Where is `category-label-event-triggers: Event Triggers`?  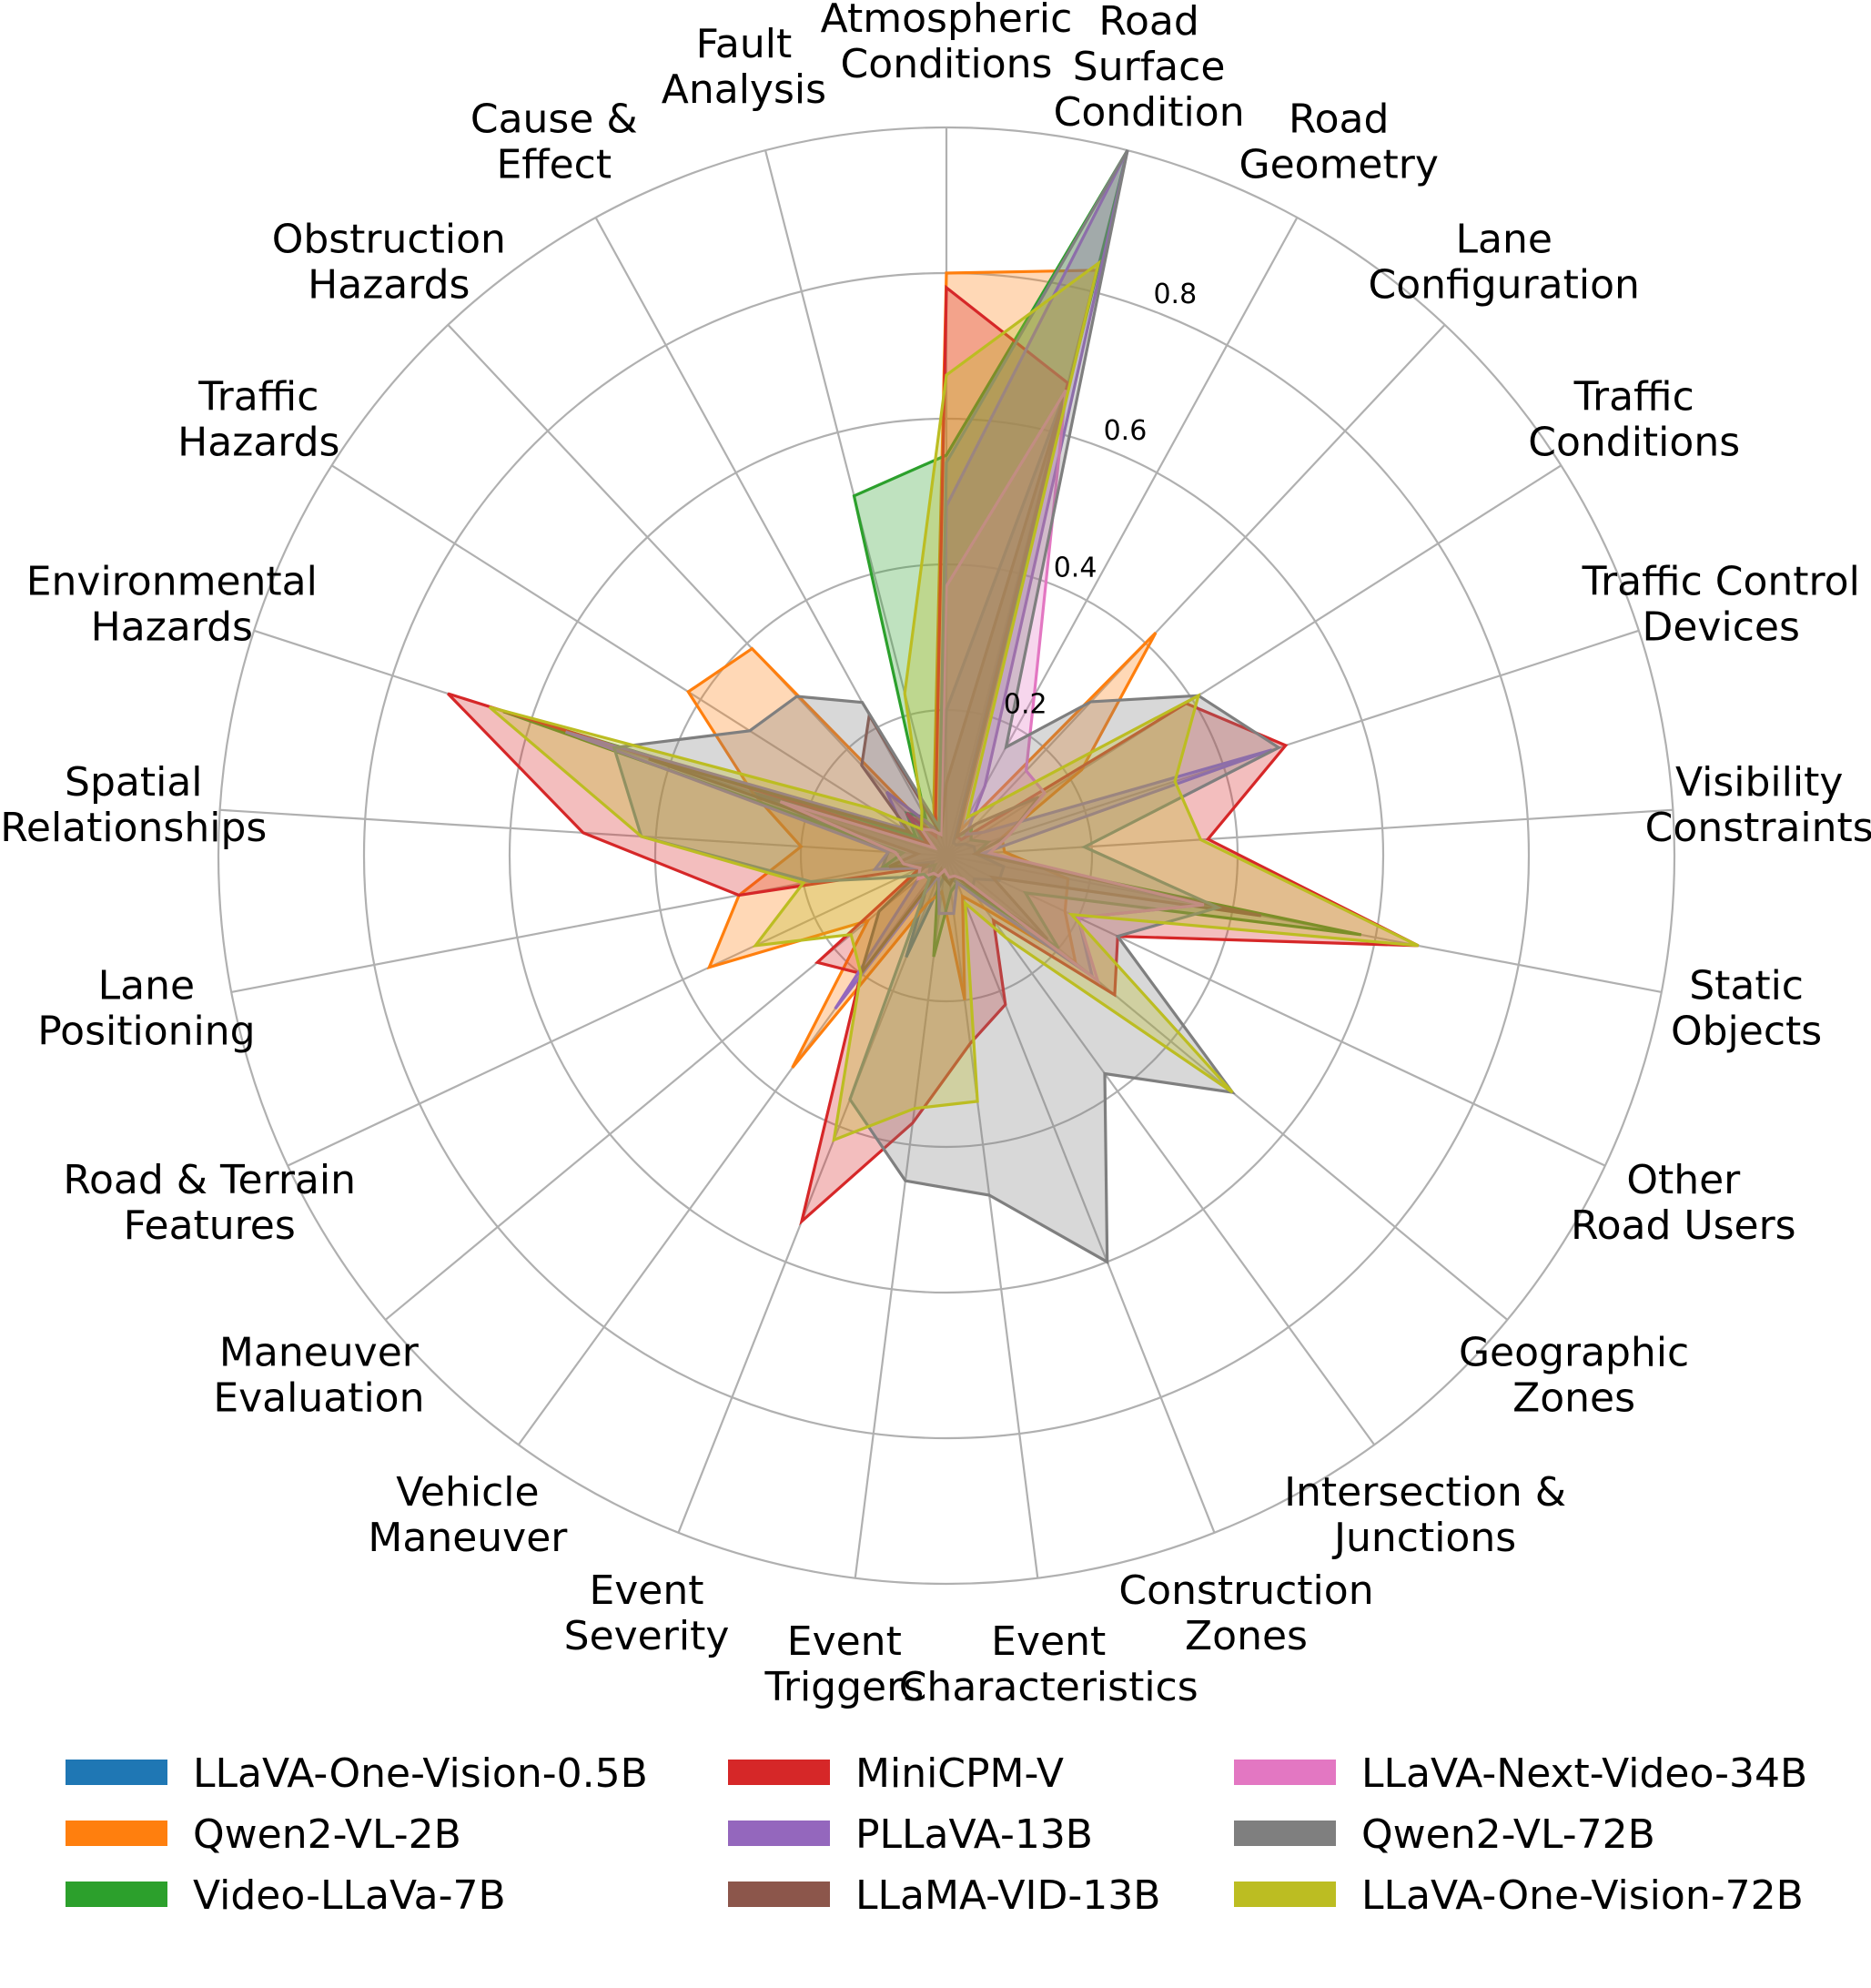
category-label-event-triggers: Event Triggers is located at coordinates (844, 1664).